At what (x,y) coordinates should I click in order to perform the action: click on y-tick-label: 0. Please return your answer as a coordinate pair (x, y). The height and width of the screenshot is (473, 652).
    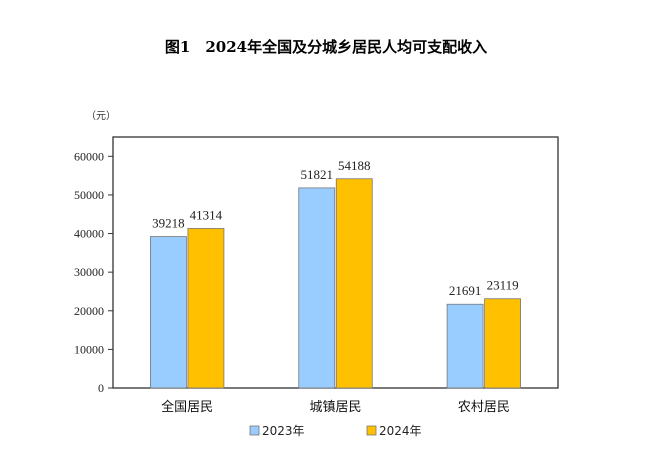
    Looking at the image, I should click on (101, 388).